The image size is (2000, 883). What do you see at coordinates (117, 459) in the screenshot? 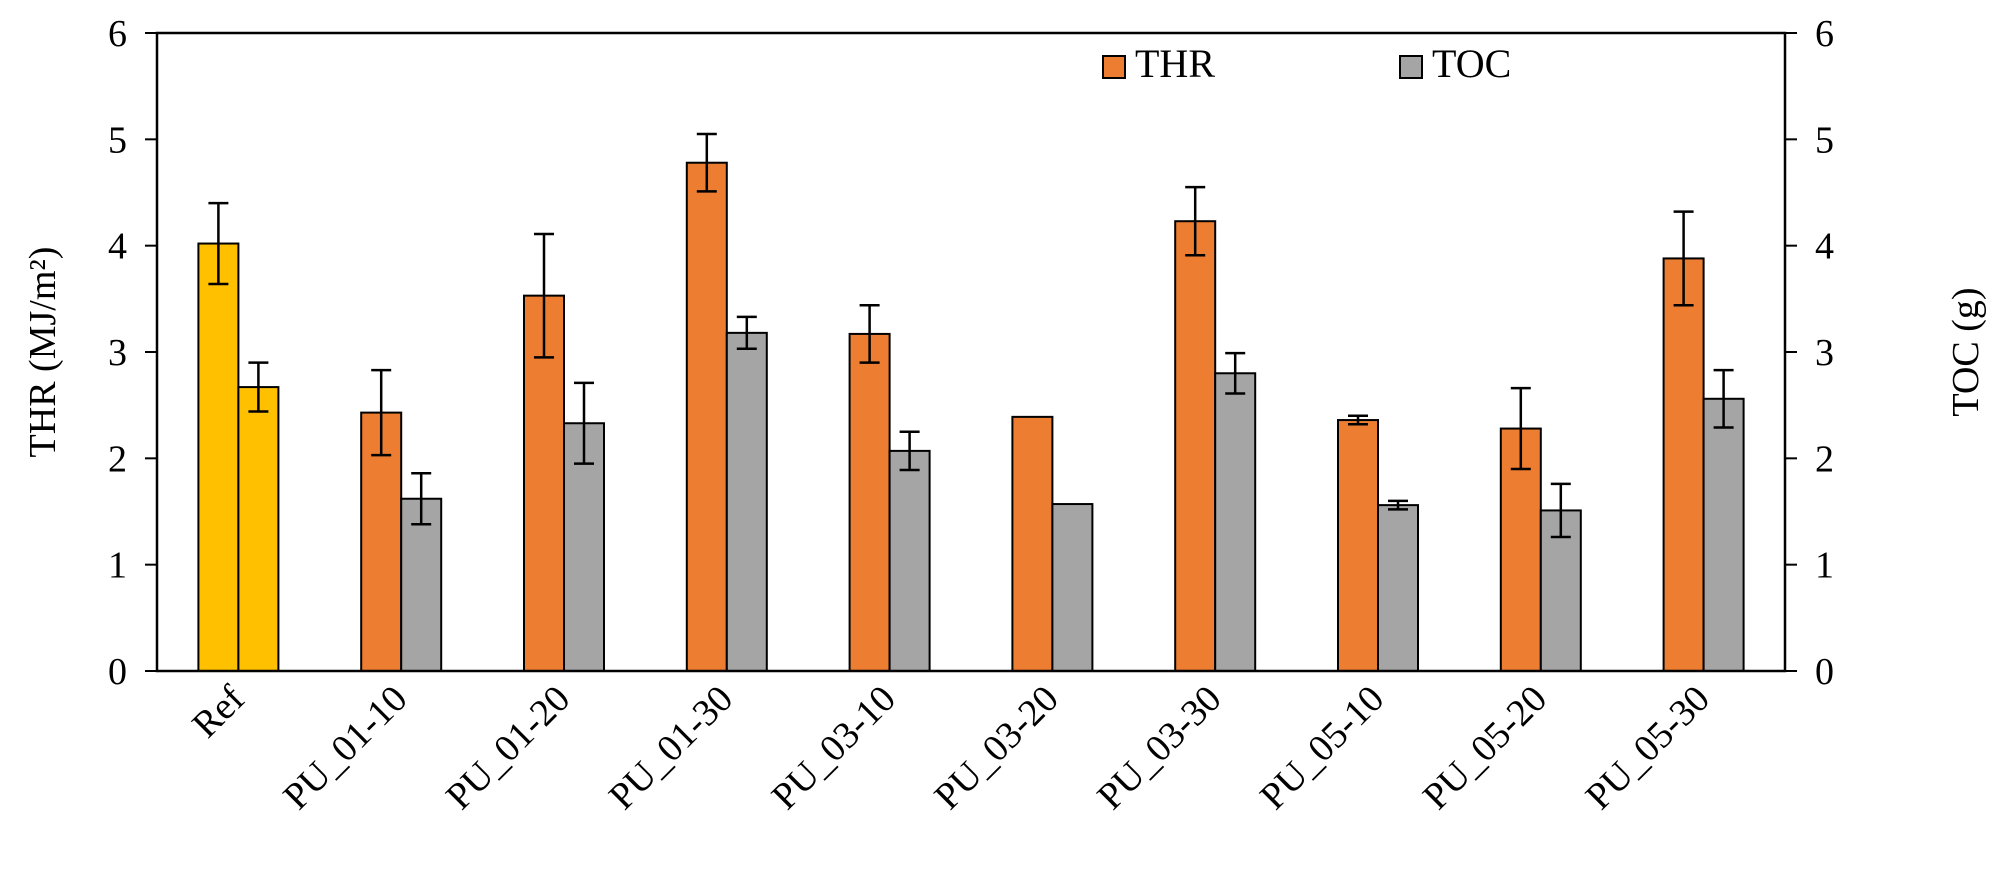
I see `y-left-tick-label: 2` at bounding box center [117, 459].